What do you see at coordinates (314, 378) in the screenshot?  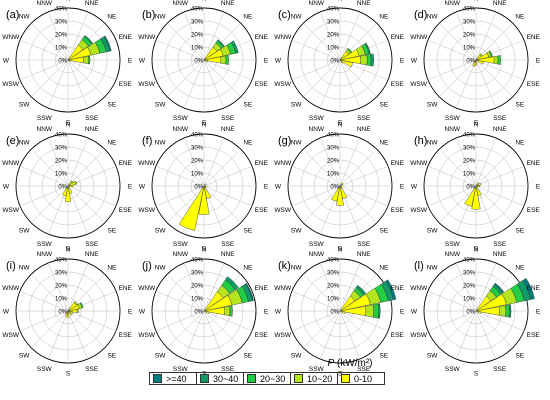 I see `legend-item: 10~20` at bounding box center [314, 378].